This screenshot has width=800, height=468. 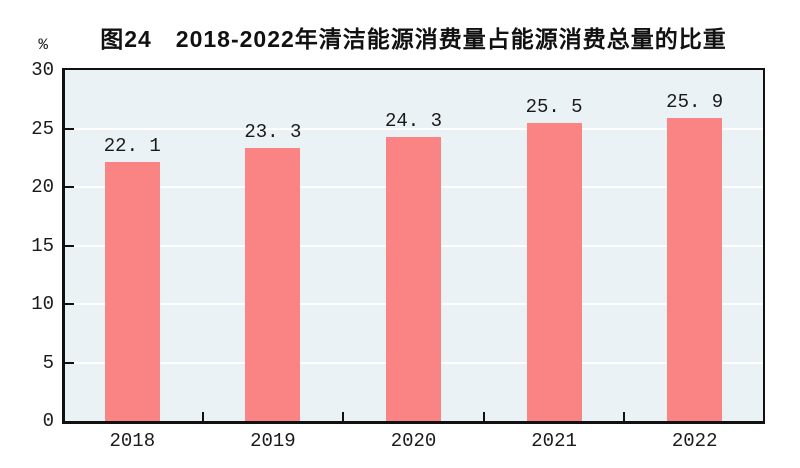 What do you see at coordinates (42, 304) in the screenshot?
I see `y-axis-tick-label: 10` at bounding box center [42, 304].